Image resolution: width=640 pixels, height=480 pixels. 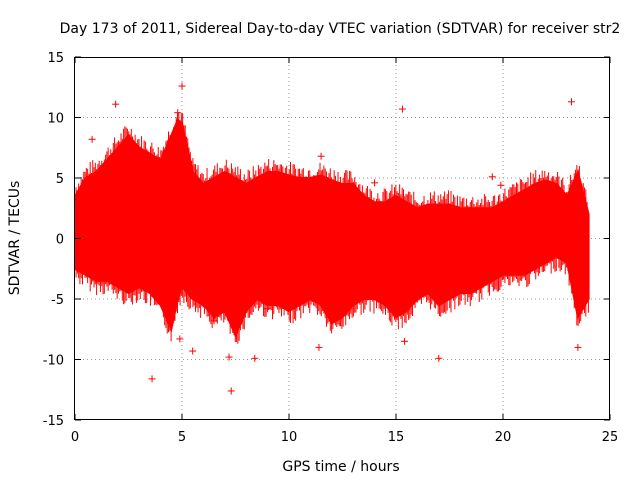 What do you see at coordinates (55, 58) in the screenshot?
I see `y-tick-label: 15` at bounding box center [55, 58].